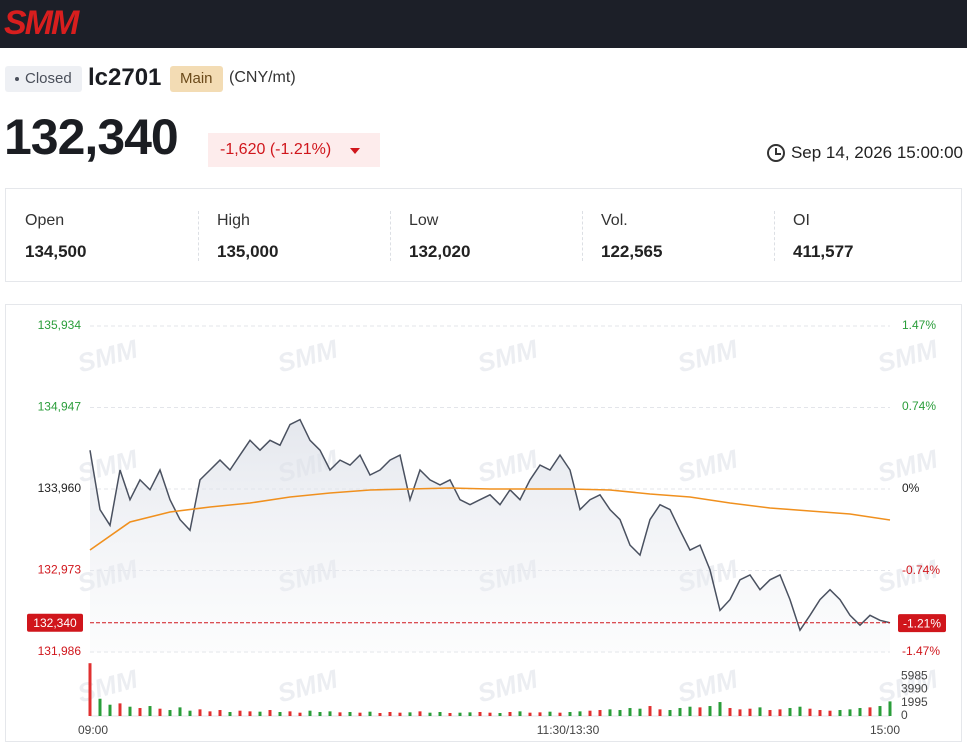 The height and width of the screenshot is (748, 967). What do you see at coordinates (870, 235) in the screenshot?
I see `stat: OI 411,577` at bounding box center [870, 235].